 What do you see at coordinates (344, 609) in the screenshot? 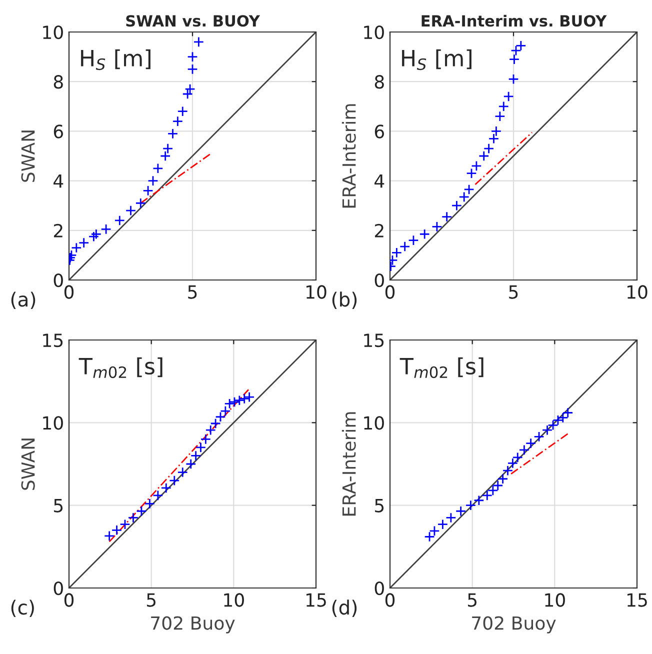
I see `text: (d)` at bounding box center [344, 609].